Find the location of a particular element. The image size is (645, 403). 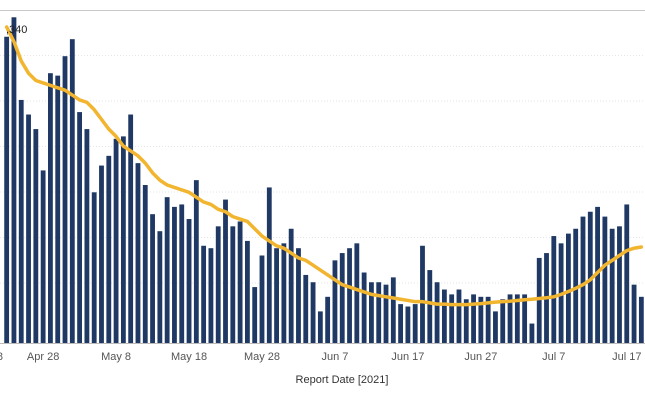

x-tick-label: Jun 17 is located at coordinates (407, 357).